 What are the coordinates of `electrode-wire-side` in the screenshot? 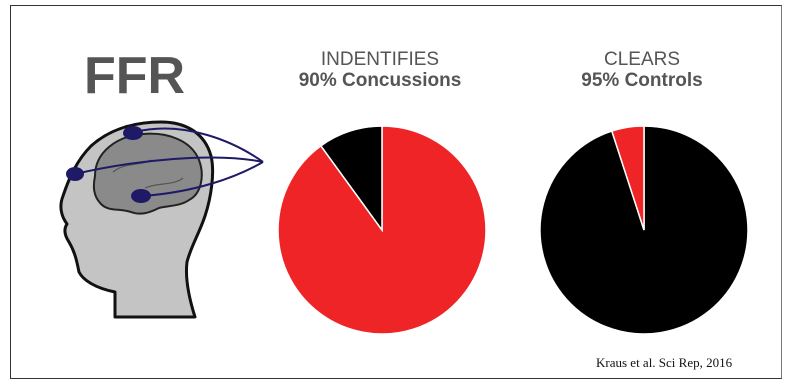 It's located at (169, 165).